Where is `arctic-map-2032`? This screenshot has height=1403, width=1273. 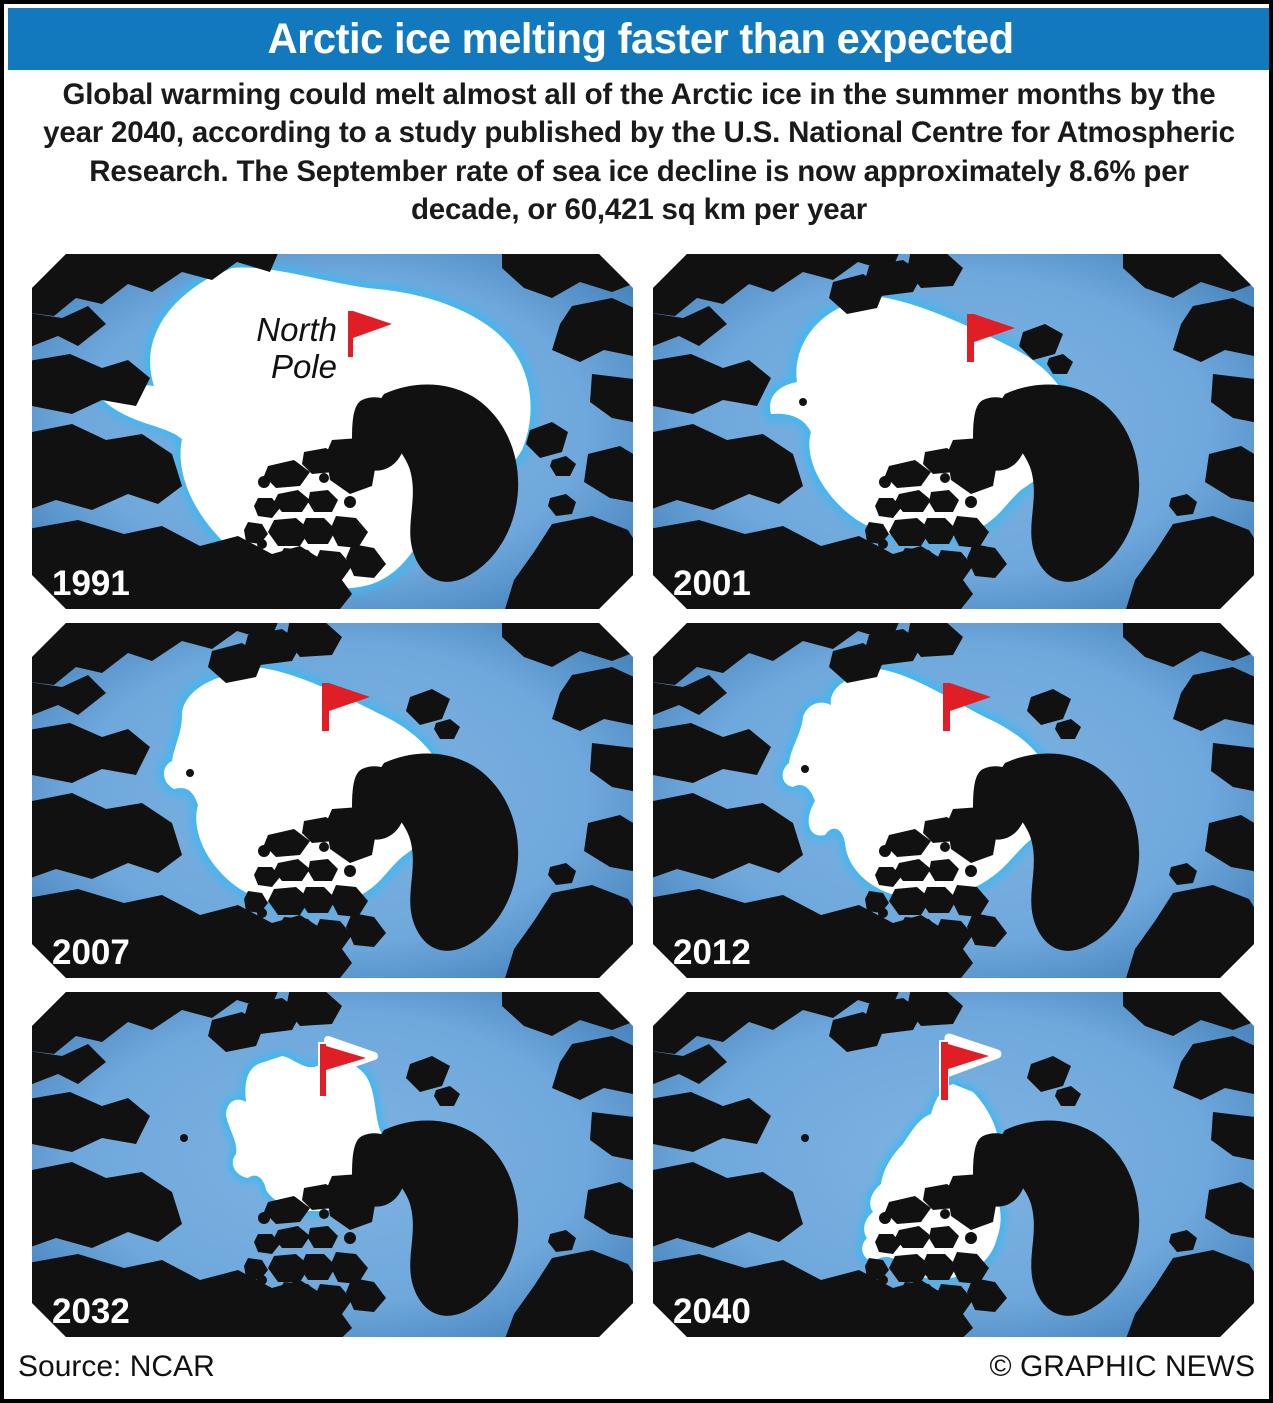
arctic-map-2032 is located at coordinates (332, 1164).